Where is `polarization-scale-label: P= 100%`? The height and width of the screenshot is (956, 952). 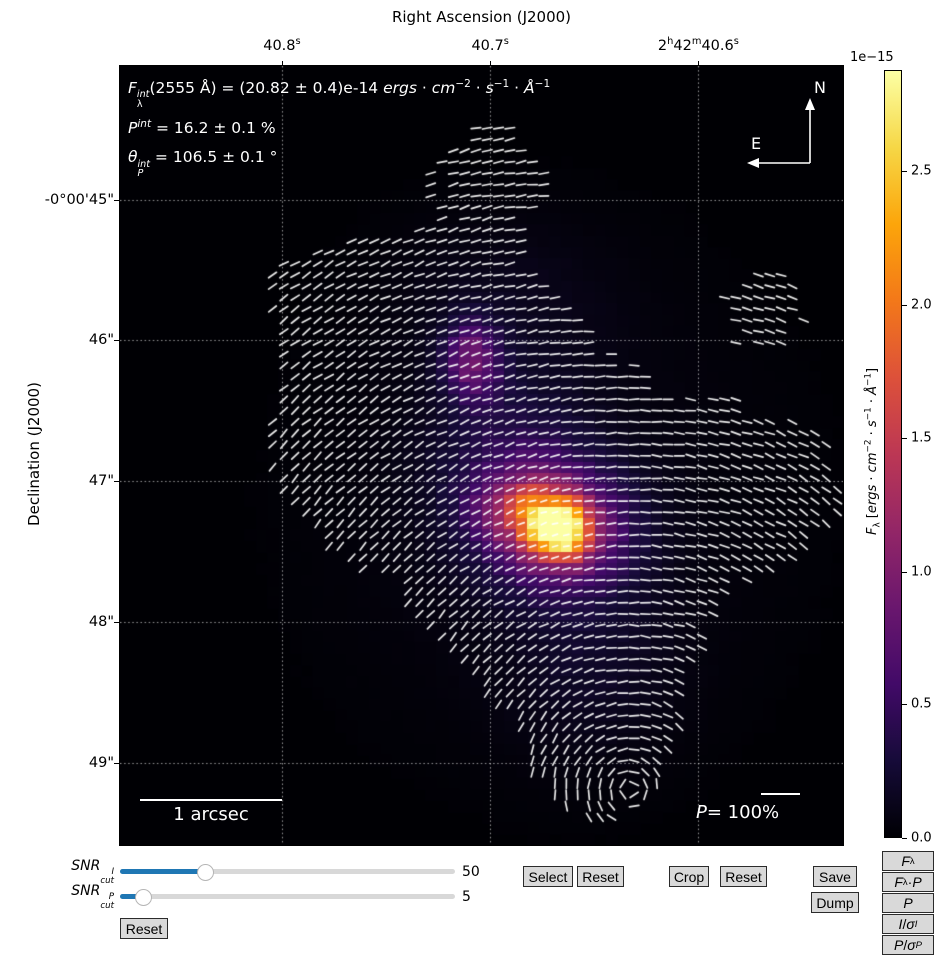 polarization-scale-label: P= 100% is located at coordinates (738, 812).